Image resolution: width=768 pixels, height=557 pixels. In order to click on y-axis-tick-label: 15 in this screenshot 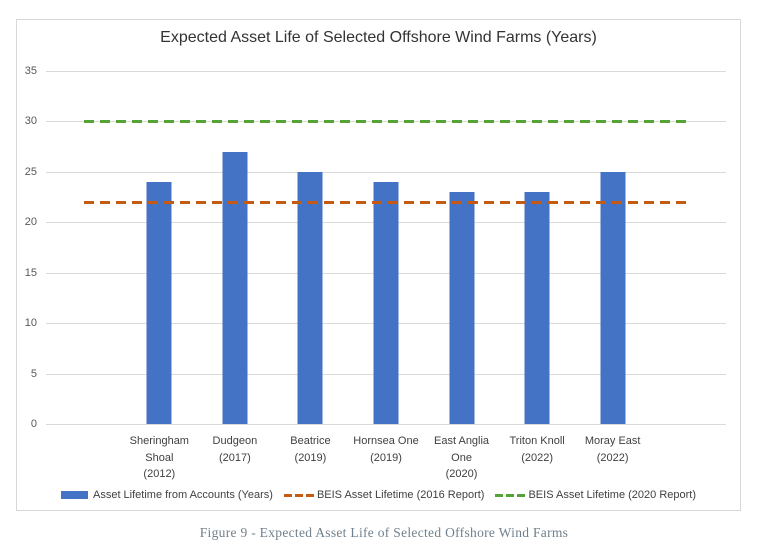, I will do `click(30, 272)`.